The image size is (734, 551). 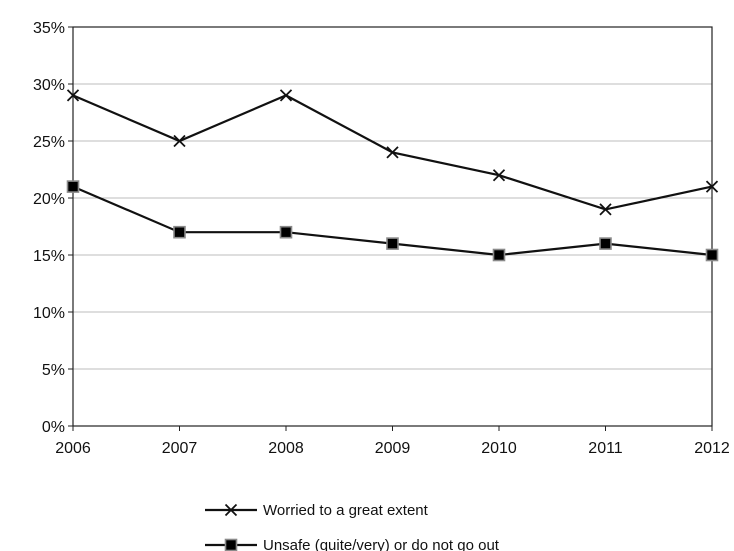 What do you see at coordinates (53, 370) in the screenshot?
I see `y-tick-label: 5%` at bounding box center [53, 370].